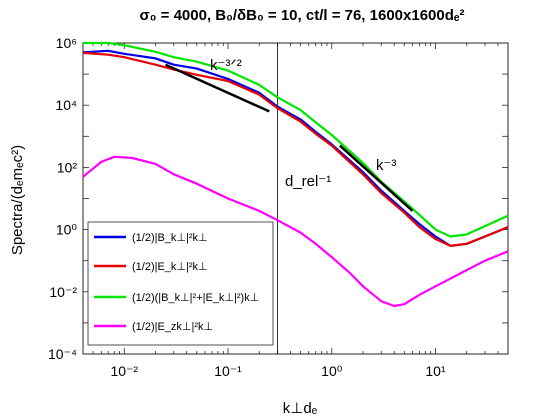 This screenshot has height=420, width=560. I want to click on y-tick-labels: 10⁻⁴ 10⁻² 10⁰ 10² 10⁴ 10⁶, so click(62, 198).